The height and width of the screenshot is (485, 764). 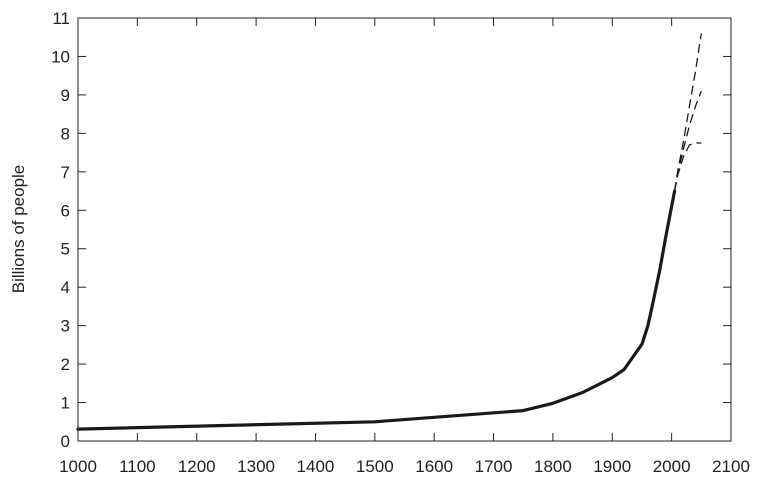 I want to click on y-tick-label: 7, so click(x=65, y=172).